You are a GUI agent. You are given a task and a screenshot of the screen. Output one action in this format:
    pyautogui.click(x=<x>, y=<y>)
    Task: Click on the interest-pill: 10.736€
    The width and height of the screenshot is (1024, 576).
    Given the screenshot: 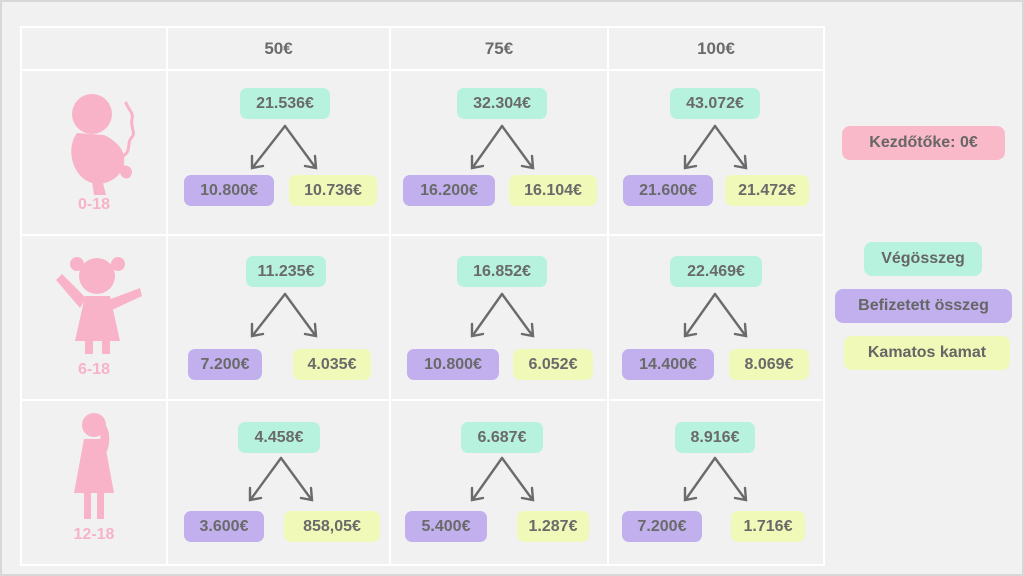 What is the action you would take?
    pyautogui.click(x=333, y=190)
    